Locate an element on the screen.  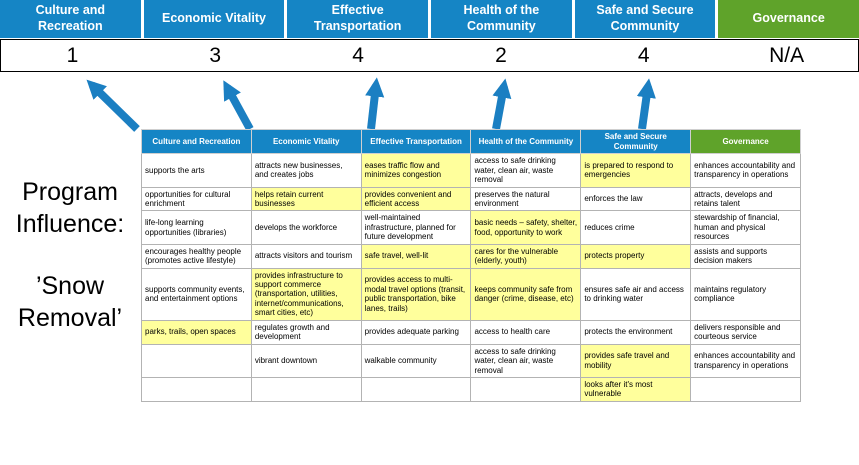
column-header: Health of the Community is located at coordinates (526, 141).